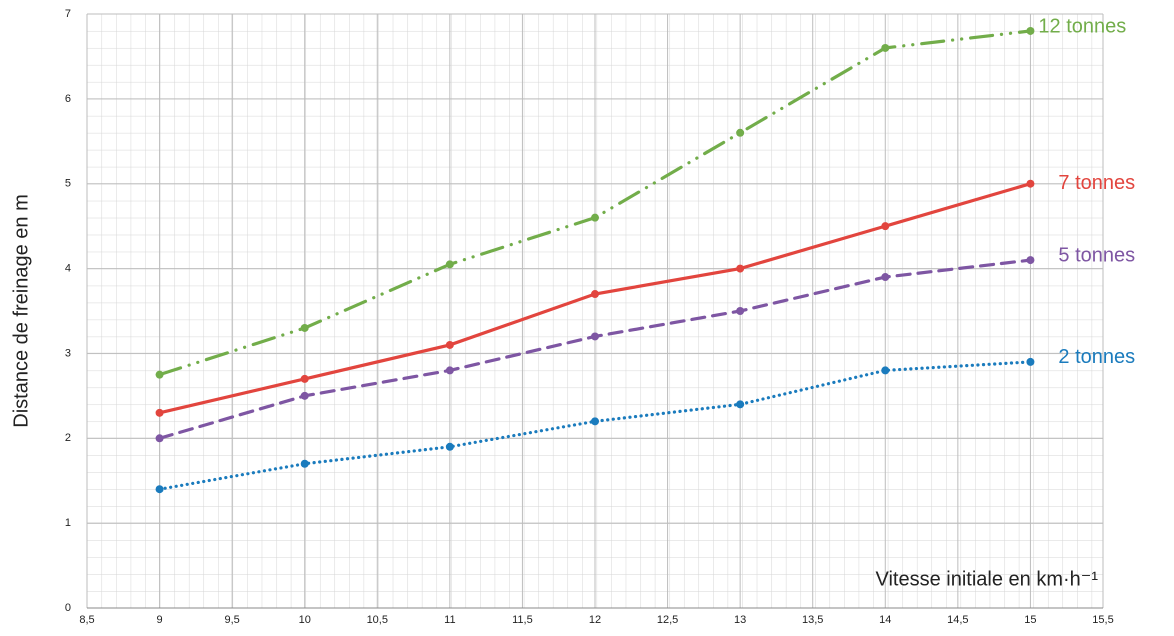 The height and width of the screenshot is (636, 1174). What do you see at coordinates (1082, 26) in the screenshot?
I see `series-label: 12 tonnes` at bounding box center [1082, 26].